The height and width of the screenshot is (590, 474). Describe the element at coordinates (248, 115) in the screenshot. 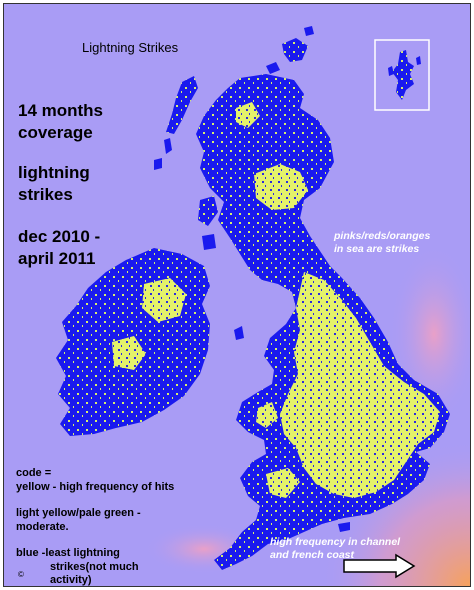

I see `highlands-patch` at that location.